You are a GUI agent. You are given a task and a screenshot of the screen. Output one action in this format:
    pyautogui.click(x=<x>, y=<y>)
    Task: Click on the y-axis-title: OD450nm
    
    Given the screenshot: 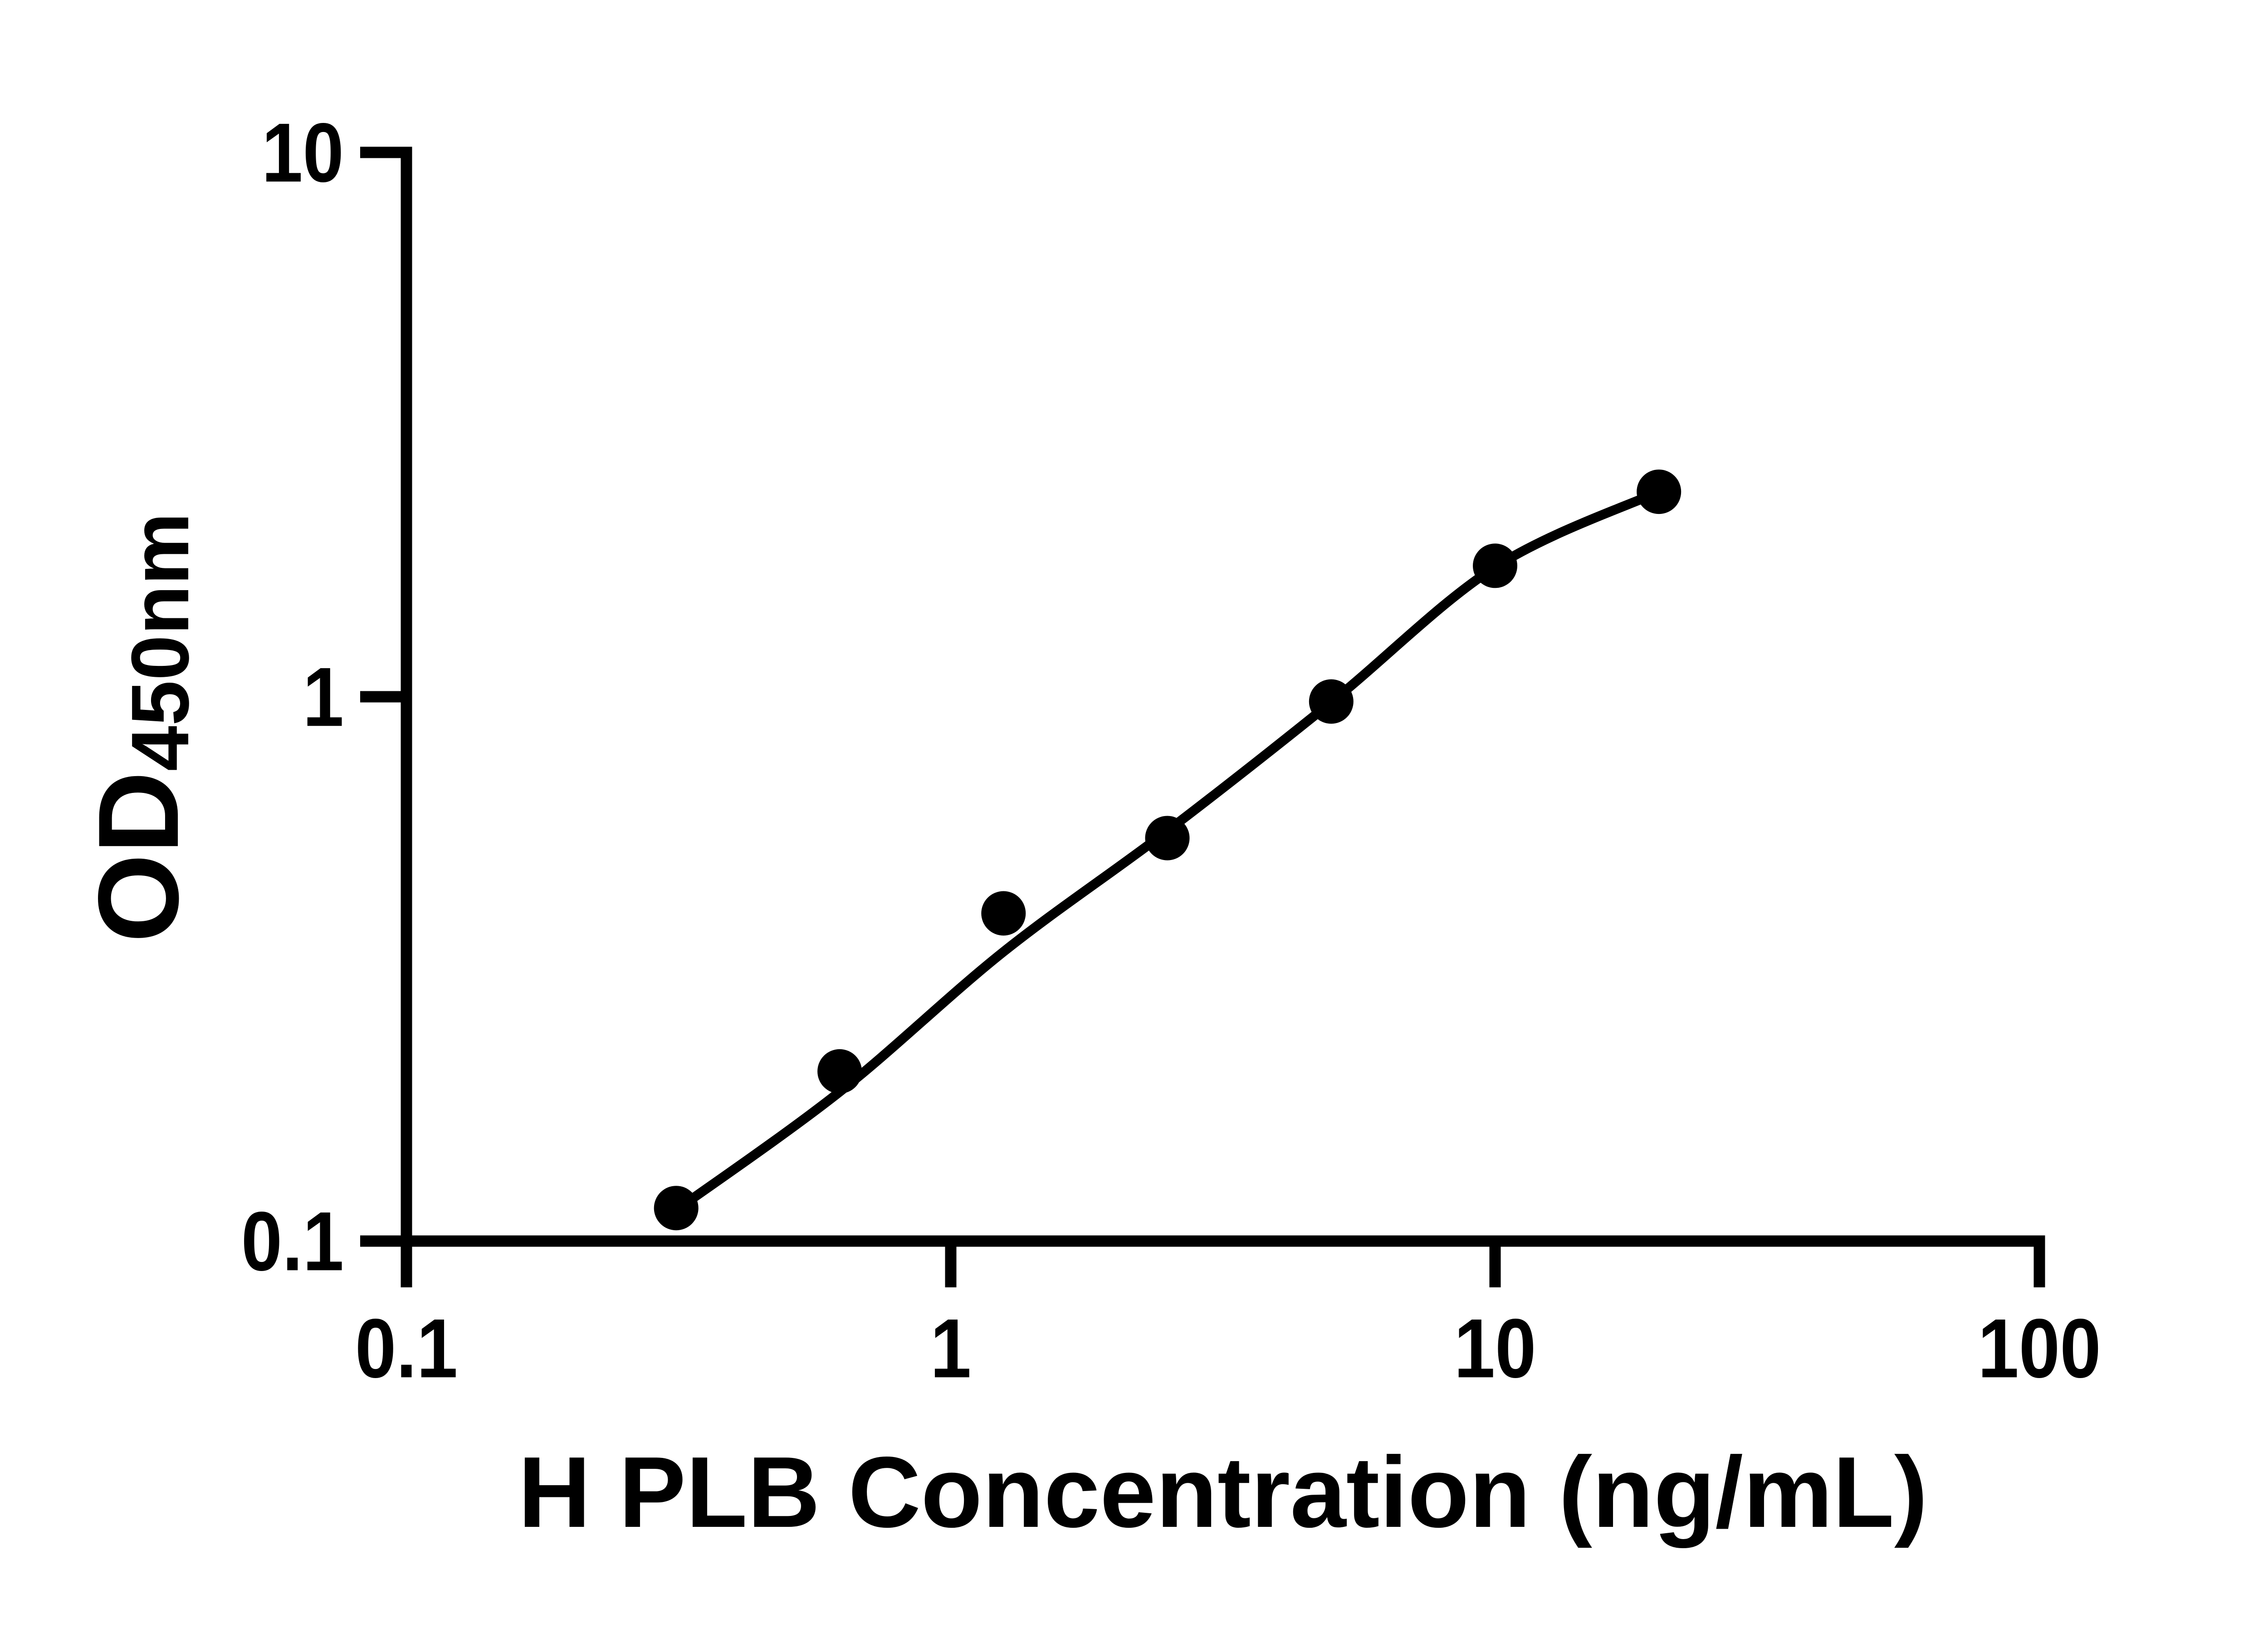 What is the action you would take?
    pyautogui.click(x=140, y=728)
    